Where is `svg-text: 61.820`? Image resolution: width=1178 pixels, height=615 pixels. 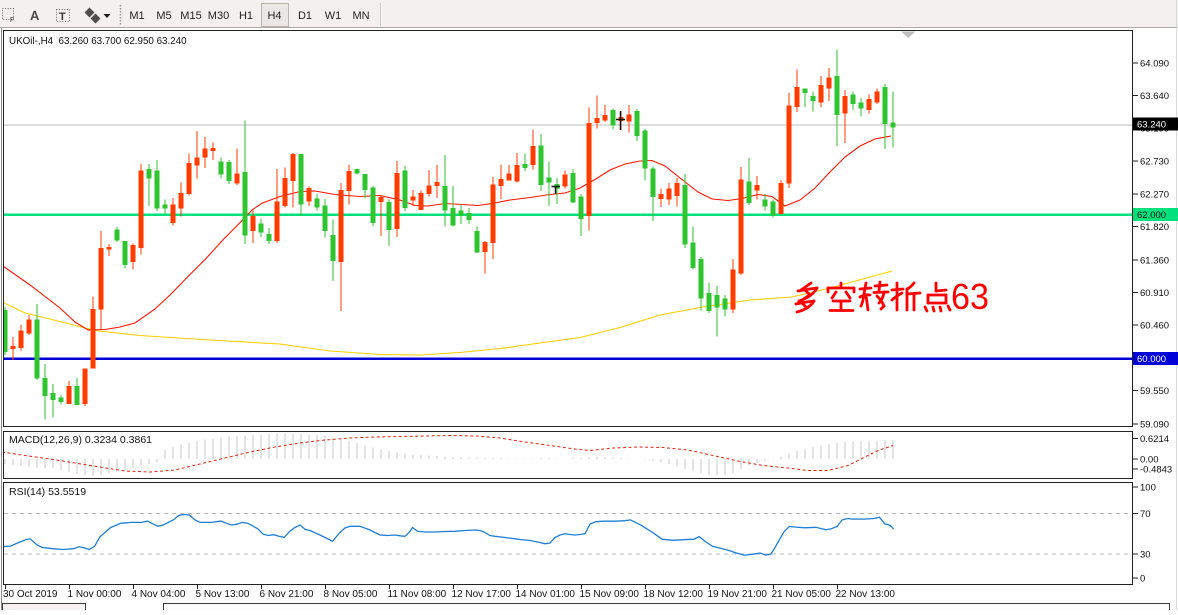 svg-text: 61.820 is located at coordinates (1154, 227).